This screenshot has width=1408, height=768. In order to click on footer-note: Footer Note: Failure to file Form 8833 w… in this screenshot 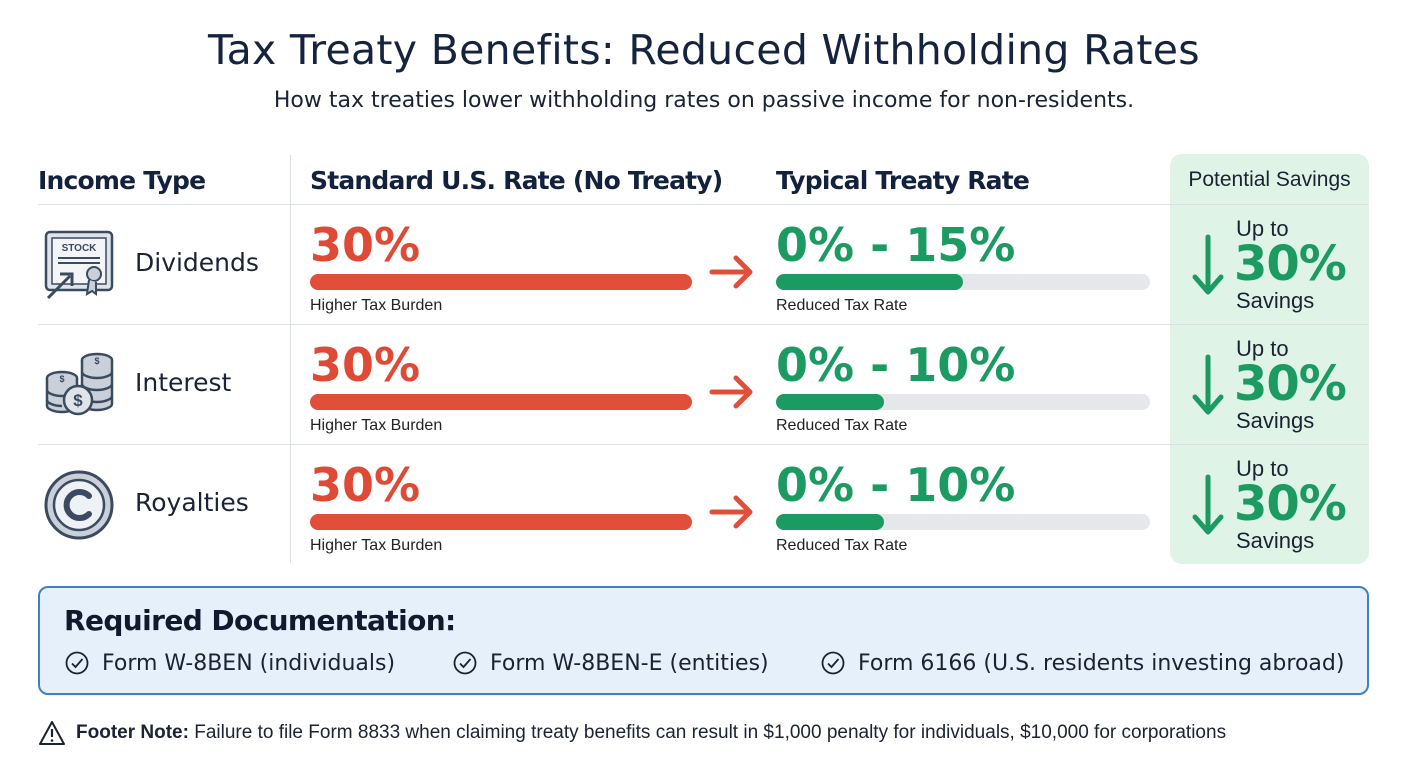, I will do `click(632, 733)`.